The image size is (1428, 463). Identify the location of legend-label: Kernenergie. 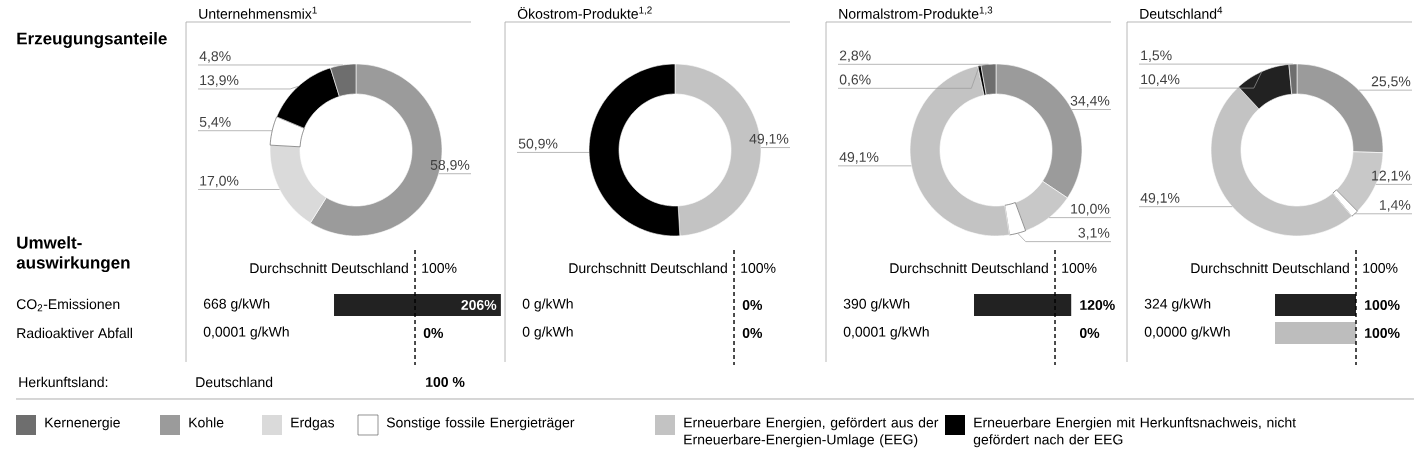
(82, 424).